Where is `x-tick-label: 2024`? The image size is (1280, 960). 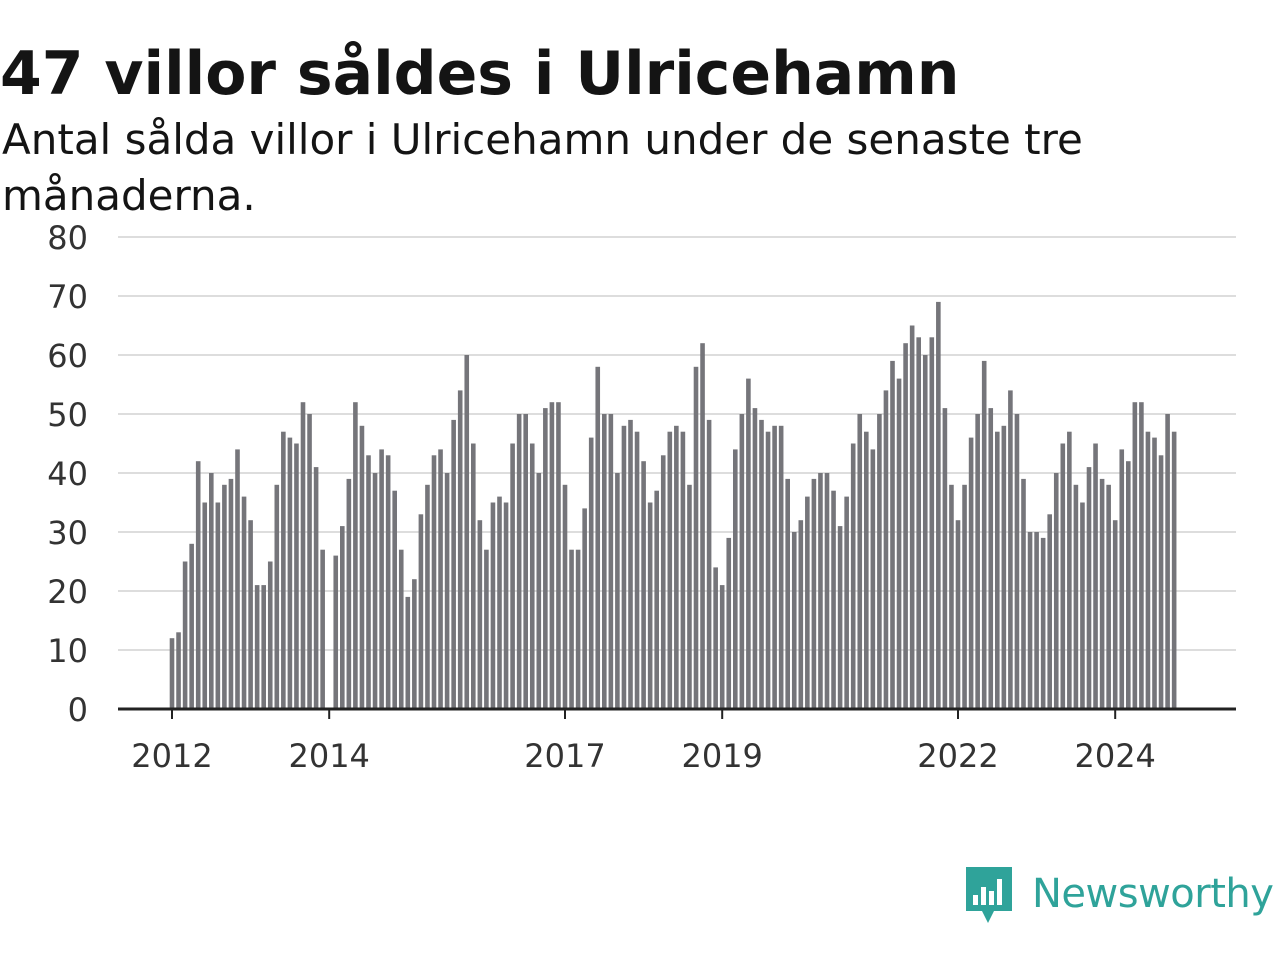
x-tick-label: 2024 is located at coordinates (1114, 756).